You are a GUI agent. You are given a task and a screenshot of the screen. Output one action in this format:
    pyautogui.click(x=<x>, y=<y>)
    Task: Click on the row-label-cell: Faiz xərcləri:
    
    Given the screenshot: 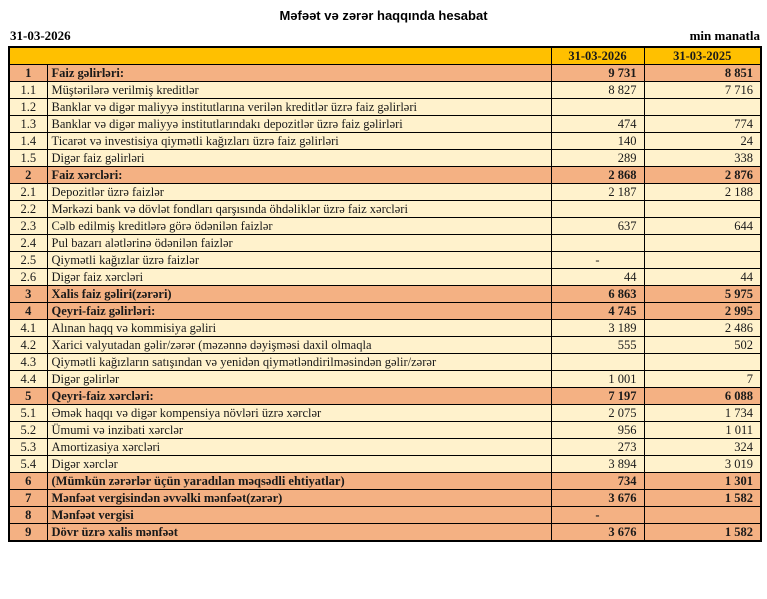 What is the action you would take?
    pyautogui.click(x=299, y=175)
    